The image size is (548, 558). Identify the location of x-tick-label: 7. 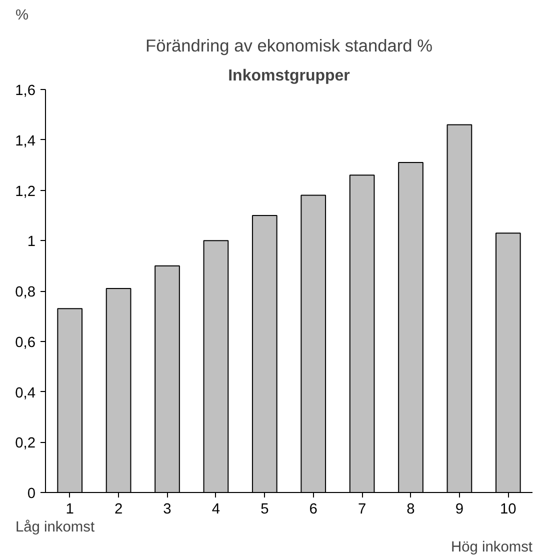
(362, 510).